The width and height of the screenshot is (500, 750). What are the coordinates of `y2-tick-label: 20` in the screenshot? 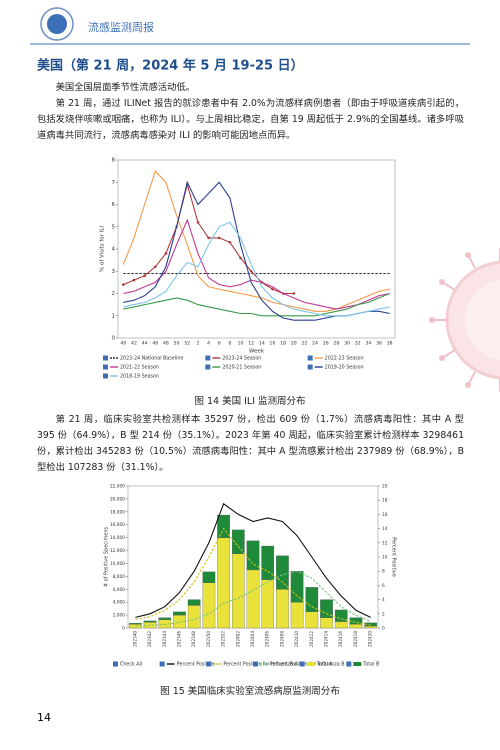 It's located at (385, 487).